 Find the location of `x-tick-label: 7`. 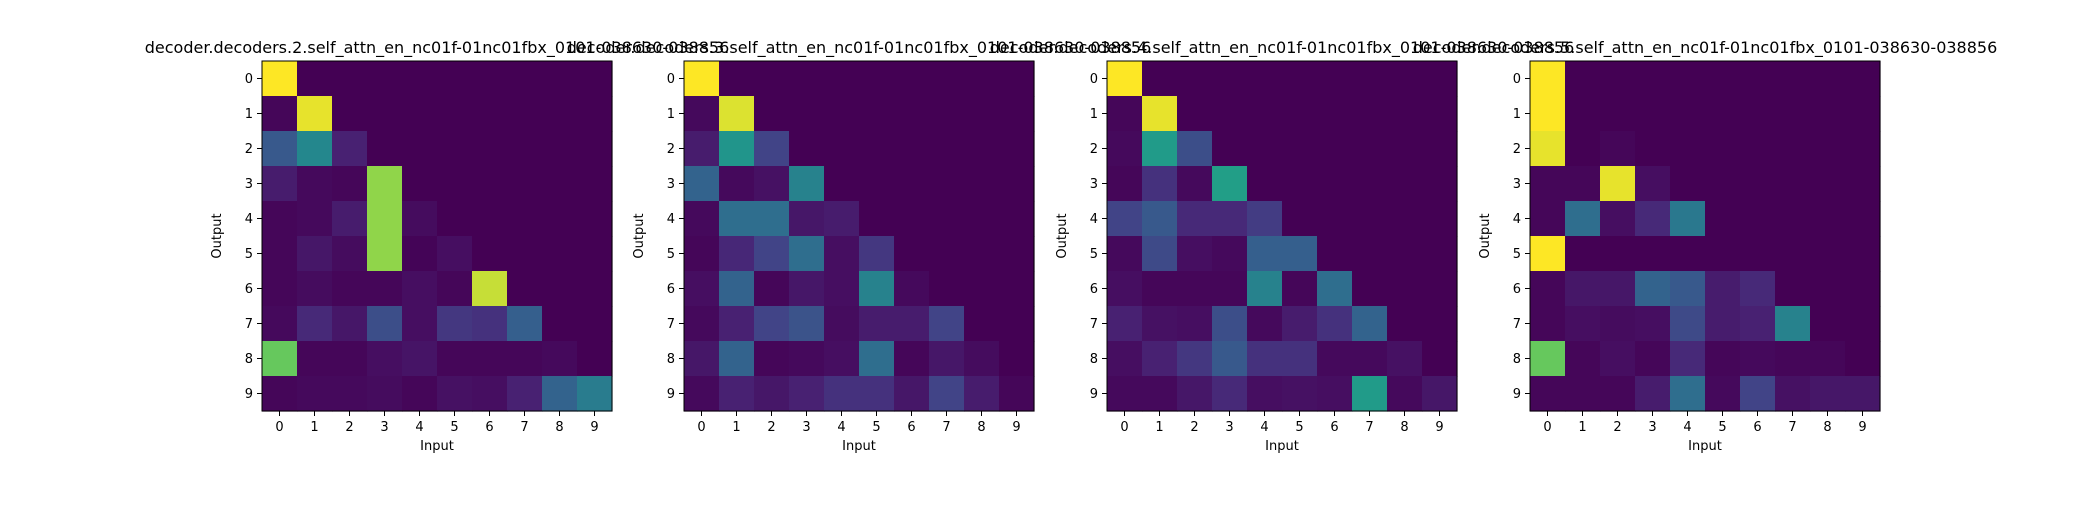

x-tick-label: 7 is located at coordinates (524, 427).